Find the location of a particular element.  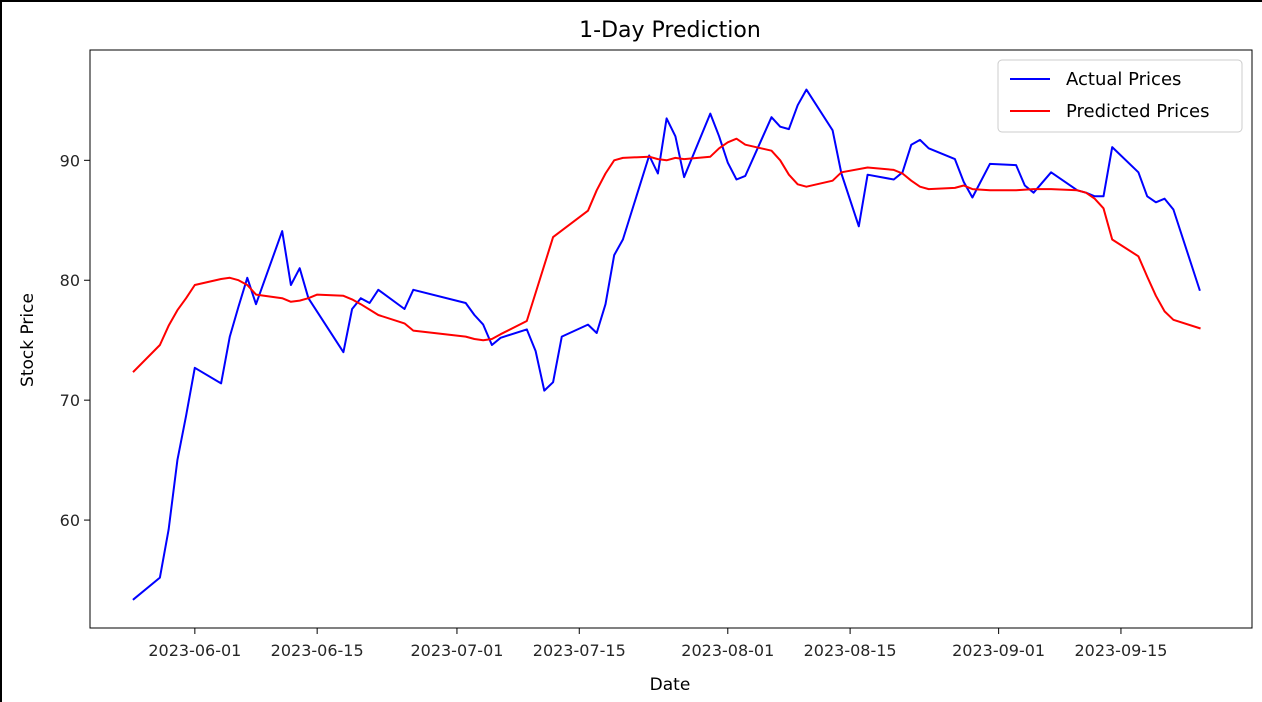

y-tick-label: 80 is located at coordinates (70, 280).